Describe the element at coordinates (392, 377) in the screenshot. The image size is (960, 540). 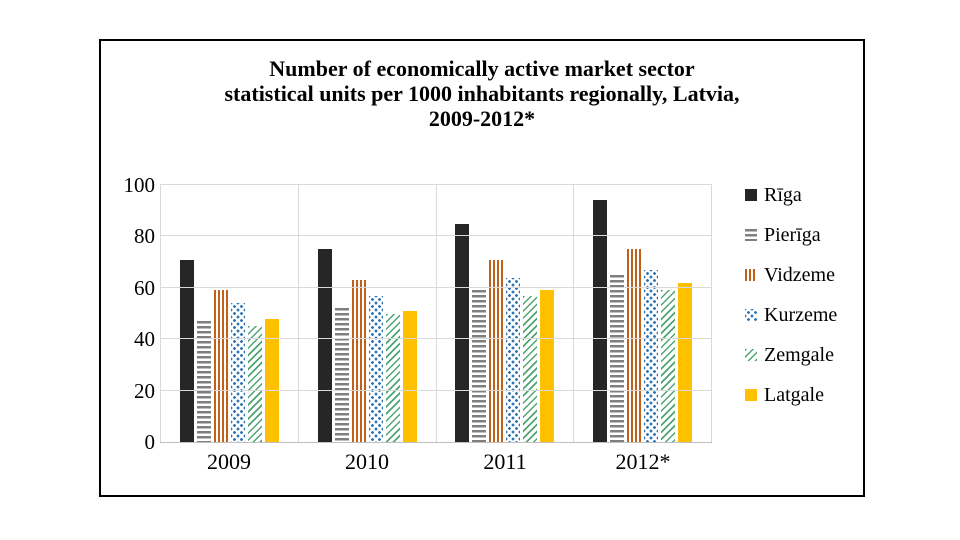
I see `bar-zemgale-2010` at that location.